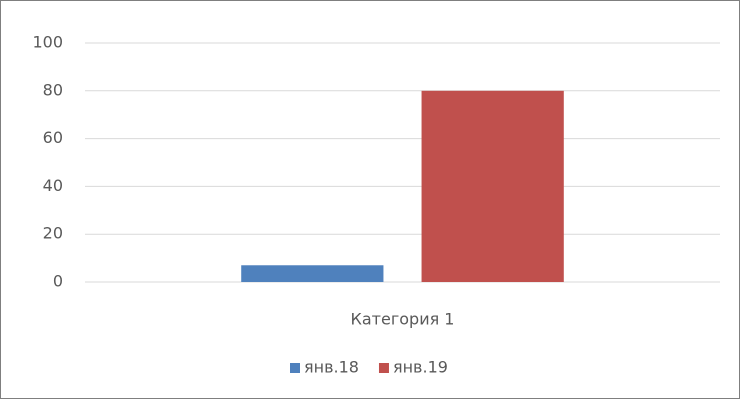  I want to click on y-tick-label: 80, so click(53, 89).